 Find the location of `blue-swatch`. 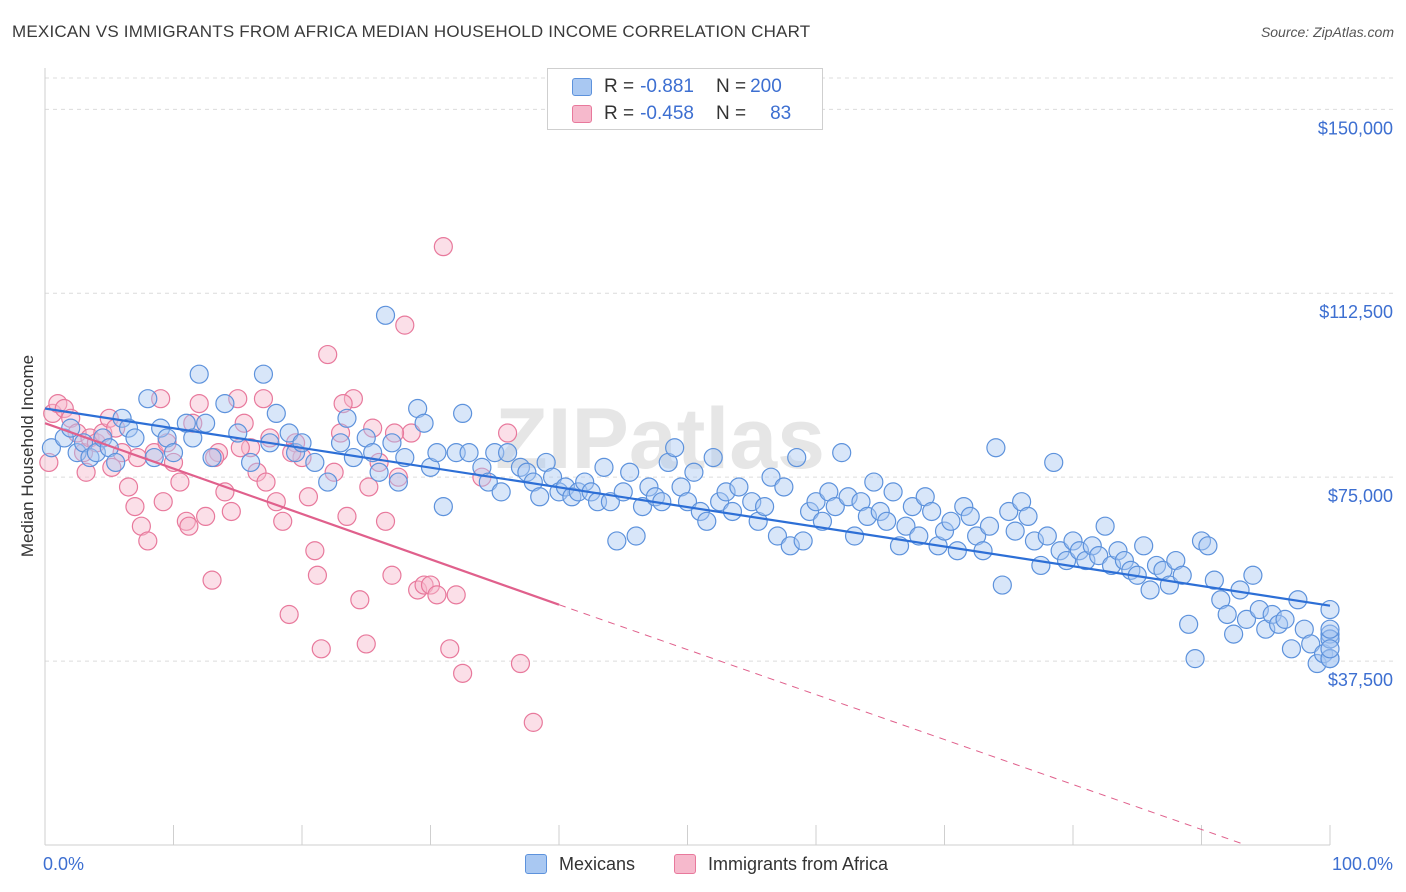

blue-swatch is located at coordinates (536, 864).